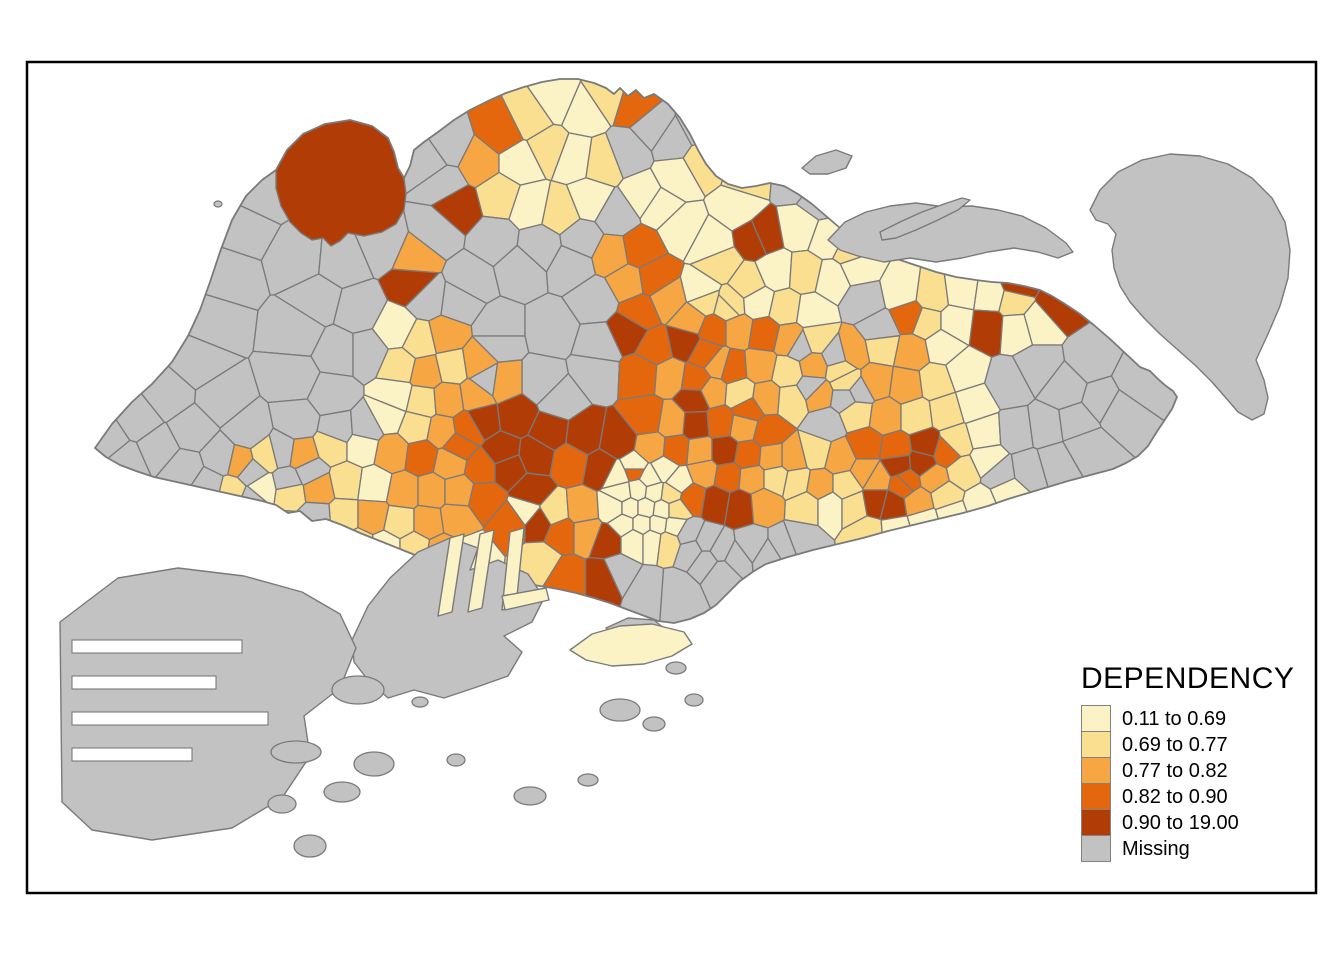  Describe the element at coordinates (525, 599) in the screenshot. I see `port-terminal-foot` at that location.